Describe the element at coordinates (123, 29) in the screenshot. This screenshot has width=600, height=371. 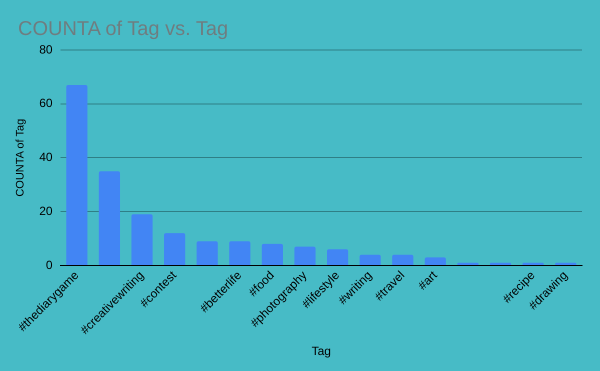
I see `chart-title: COUNTA of Tag vs. Tag` at that location.